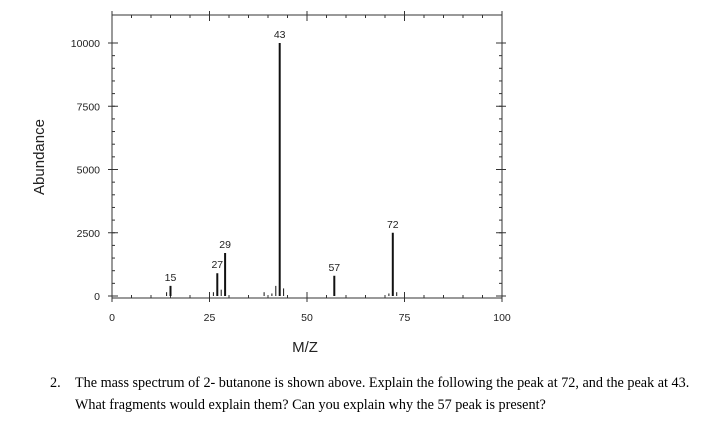  What do you see at coordinates (405, 318) in the screenshot?
I see `x-tick-label: 75` at bounding box center [405, 318].